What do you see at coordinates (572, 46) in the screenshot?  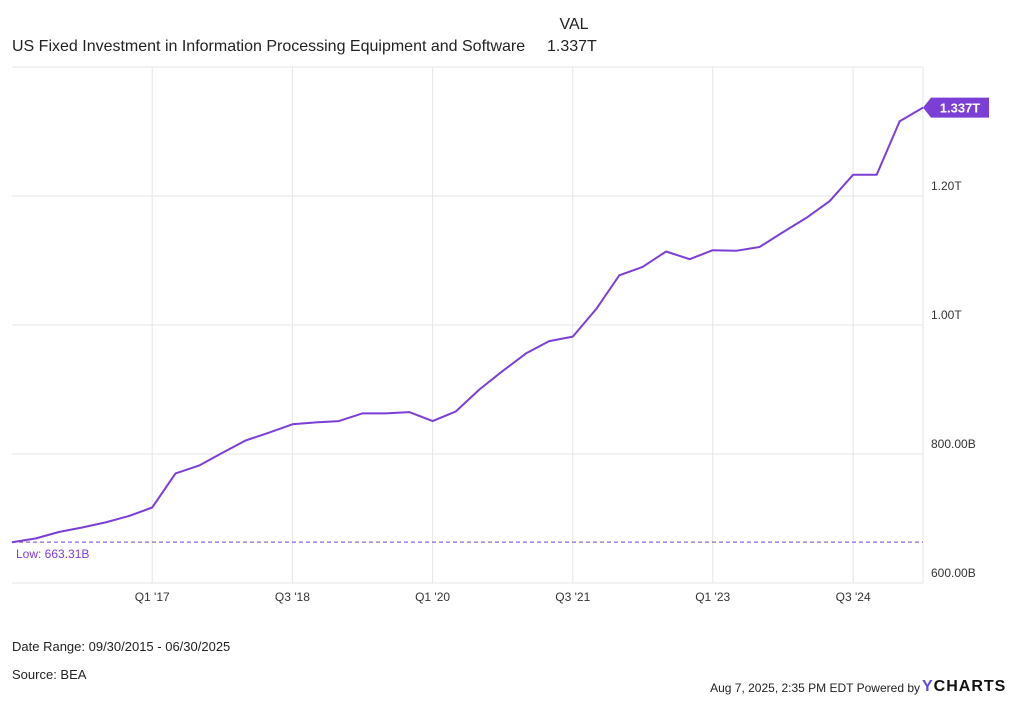 I see `legend-series-value: 1.337T` at bounding box center [572, 46].